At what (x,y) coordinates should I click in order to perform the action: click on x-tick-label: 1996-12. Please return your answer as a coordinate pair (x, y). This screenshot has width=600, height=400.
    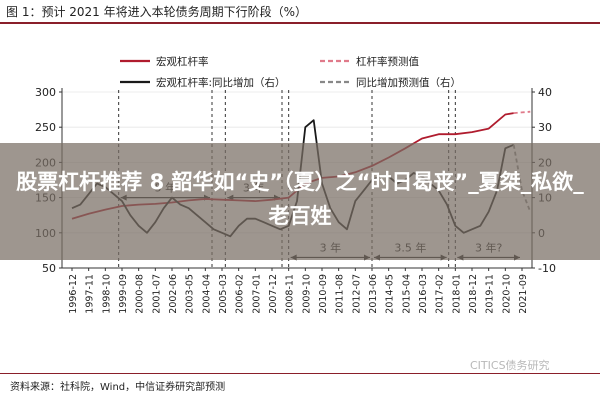
    Looking at the image, I should click on (73, 294).